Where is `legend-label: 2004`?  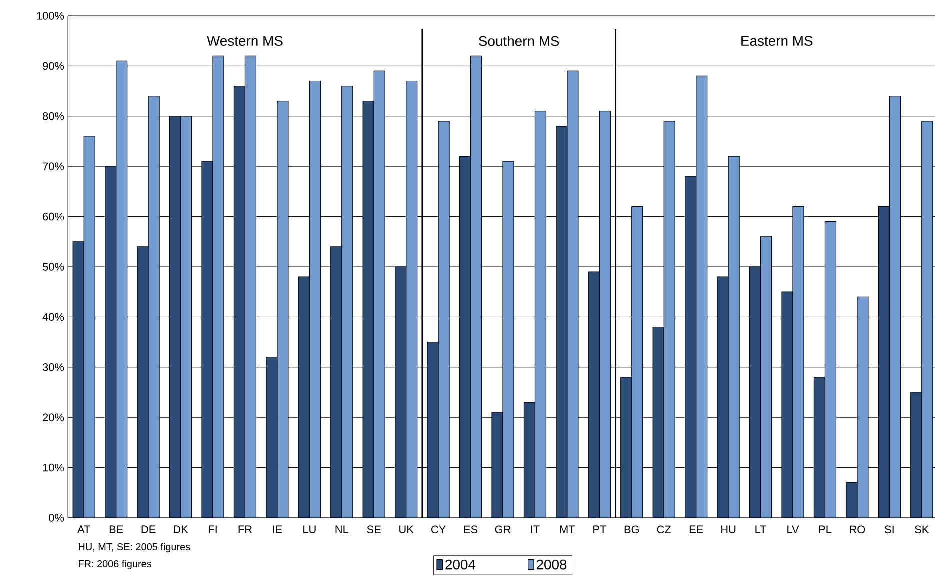 legend-label: 2004 is located at coordinates (461, 565).